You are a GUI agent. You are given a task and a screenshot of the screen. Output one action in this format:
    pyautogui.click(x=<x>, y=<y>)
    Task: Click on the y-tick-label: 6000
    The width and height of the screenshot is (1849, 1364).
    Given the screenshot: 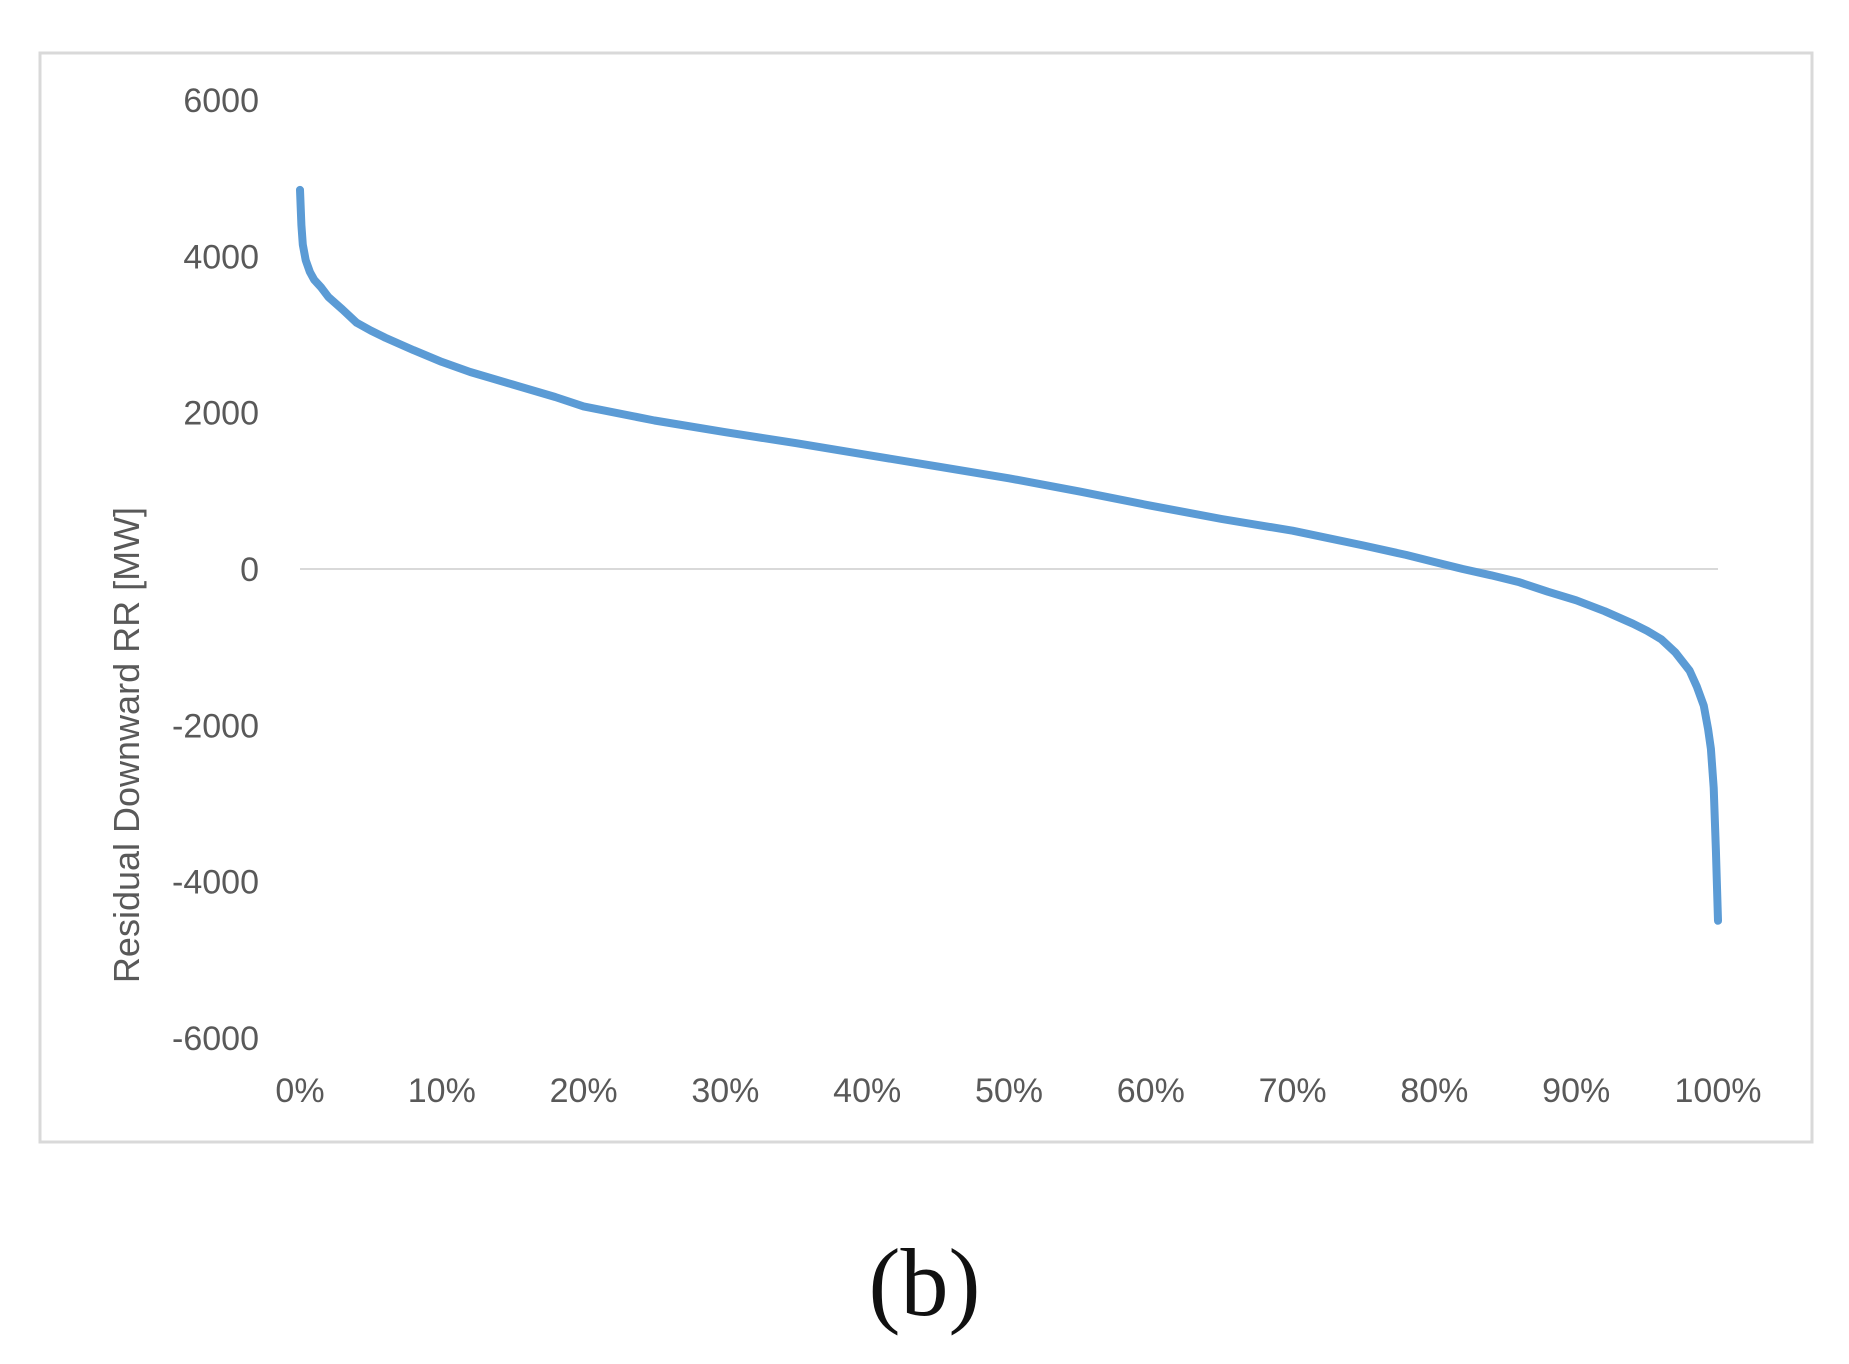 What is the action you would take?
    pyautogui.click(x=221, y=101)
    